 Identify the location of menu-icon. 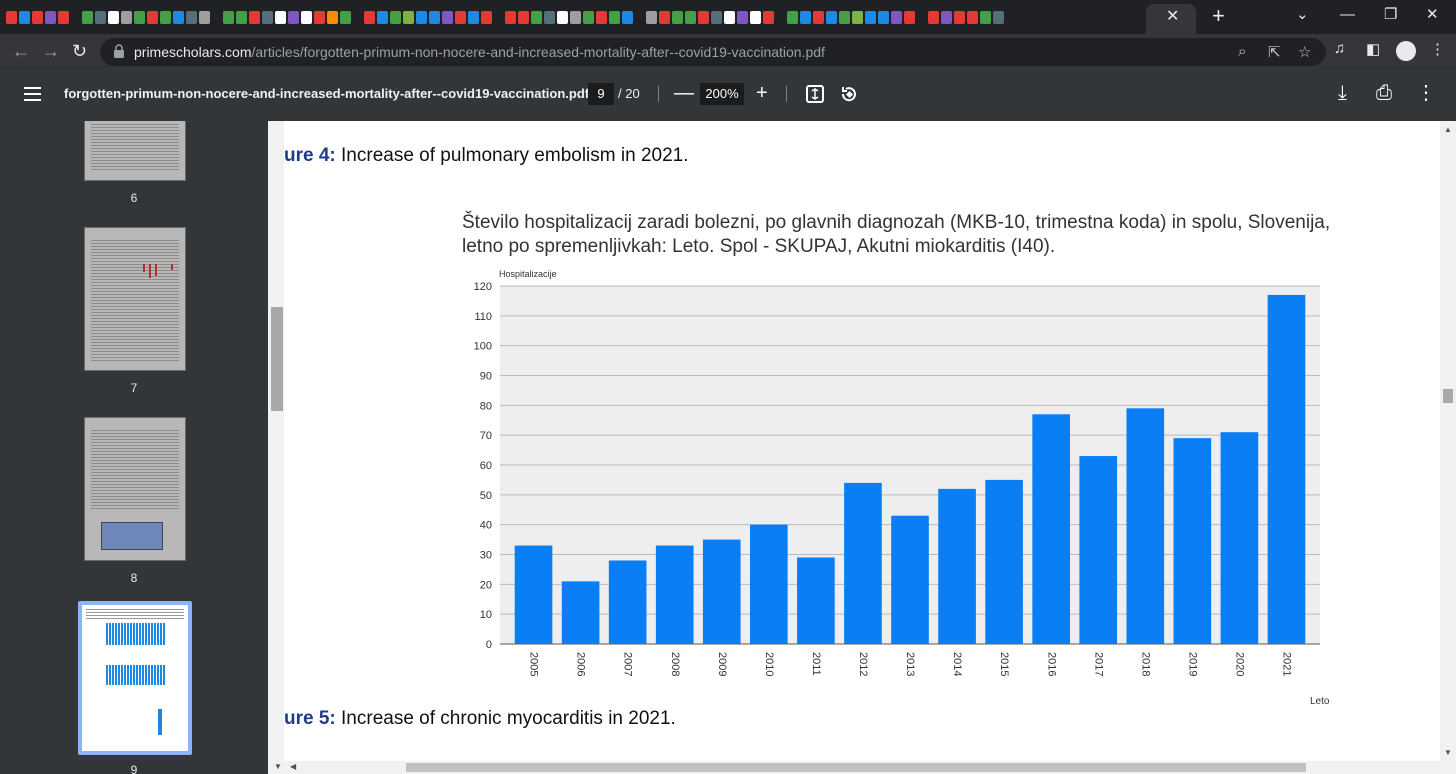
(32, 94).